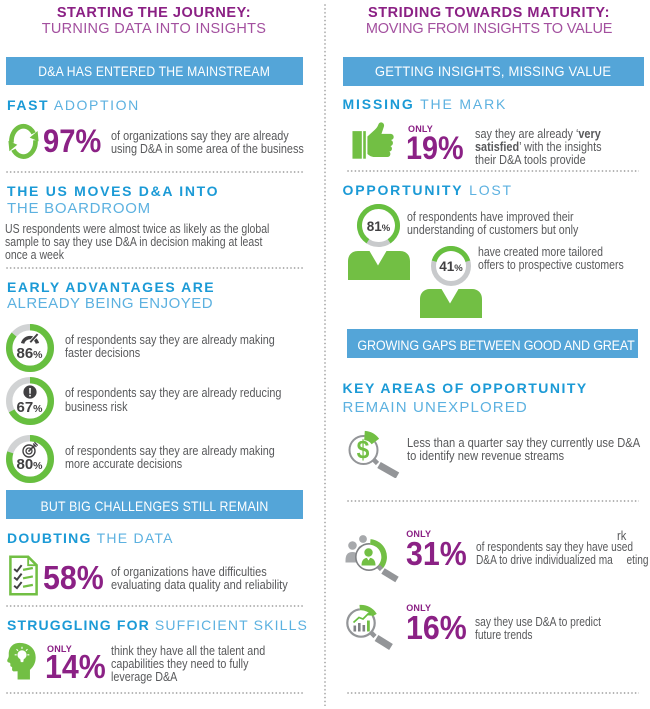 This screenshot has width=650, height=709. What do you see at coordinates (451, 266) in the screenshot?
I see `svg-text: 41%` at bounding box center [451, 266].